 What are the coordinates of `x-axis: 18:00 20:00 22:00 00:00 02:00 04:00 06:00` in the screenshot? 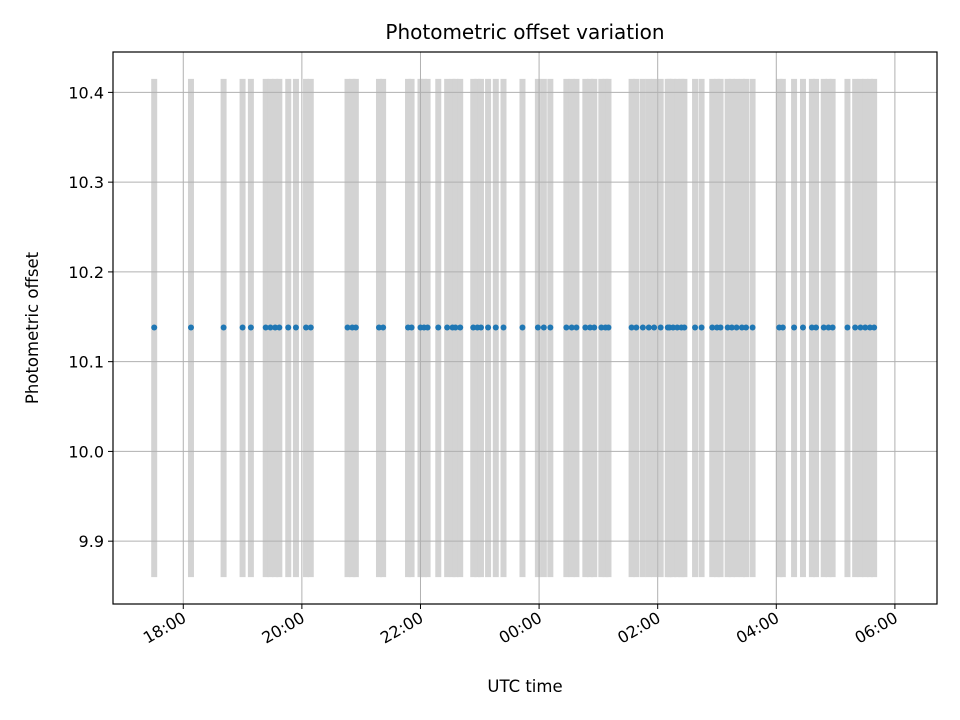 It's located at (520, 626).